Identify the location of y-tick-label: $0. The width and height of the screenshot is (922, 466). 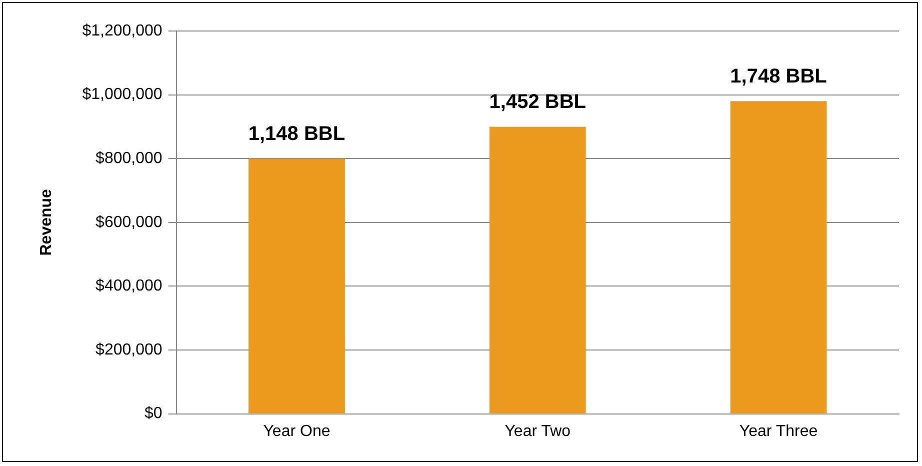
(153, 413).